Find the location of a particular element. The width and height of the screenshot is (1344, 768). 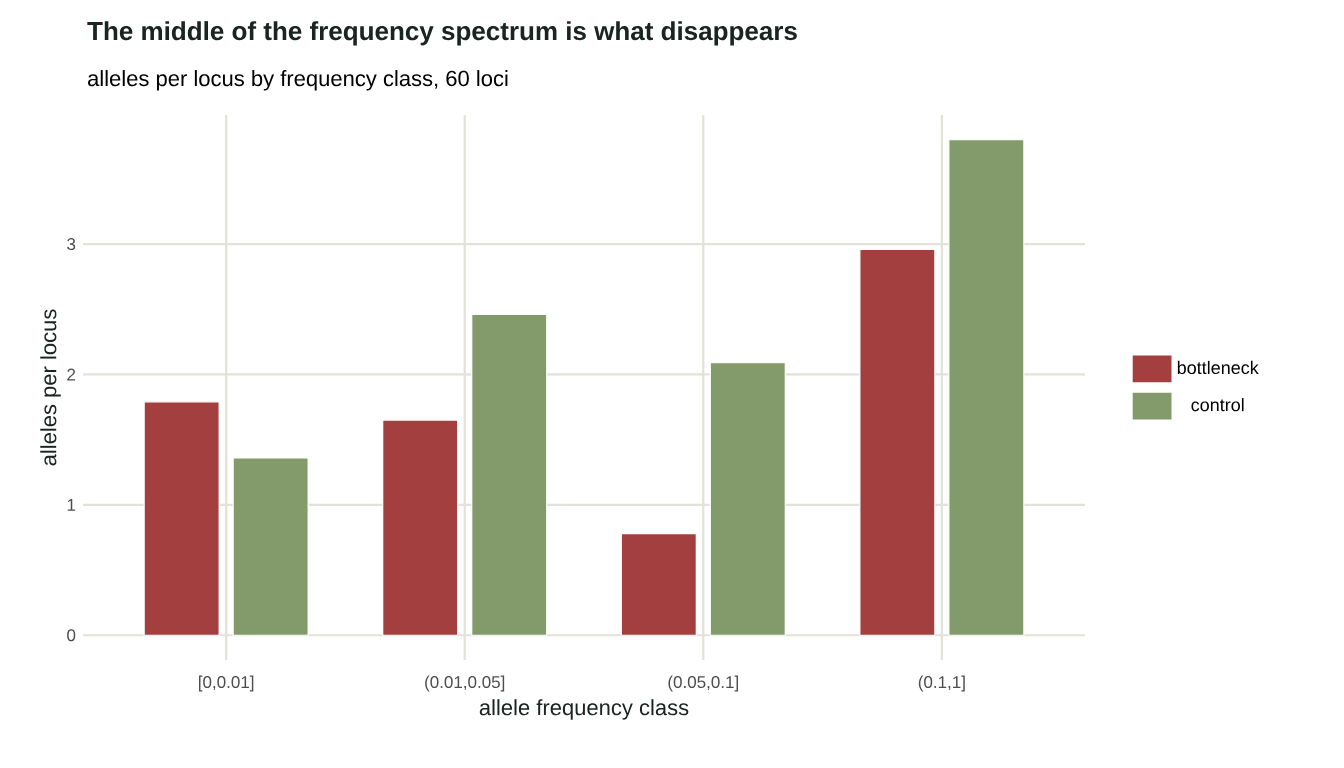

y-tick-label: 3 is located at coordinates (71, 244).